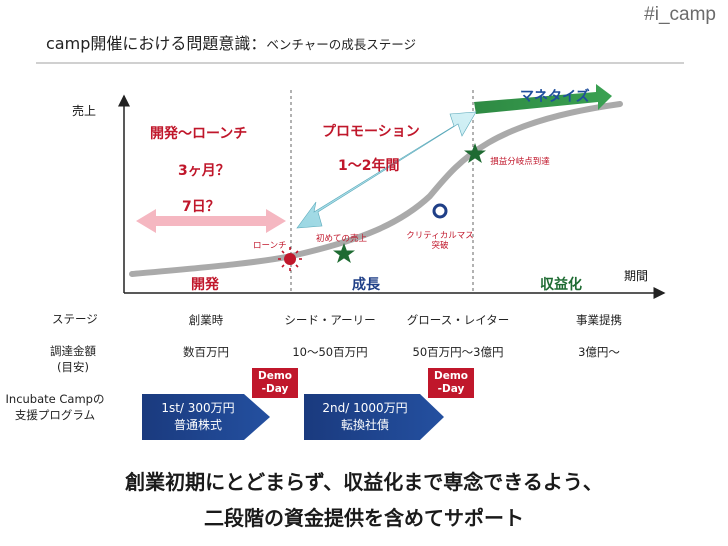  What do you see at coordinates (275, 376) in the screenshot?
I see `demo-day-1-line1: Demo` at bounding box center [275, 376].